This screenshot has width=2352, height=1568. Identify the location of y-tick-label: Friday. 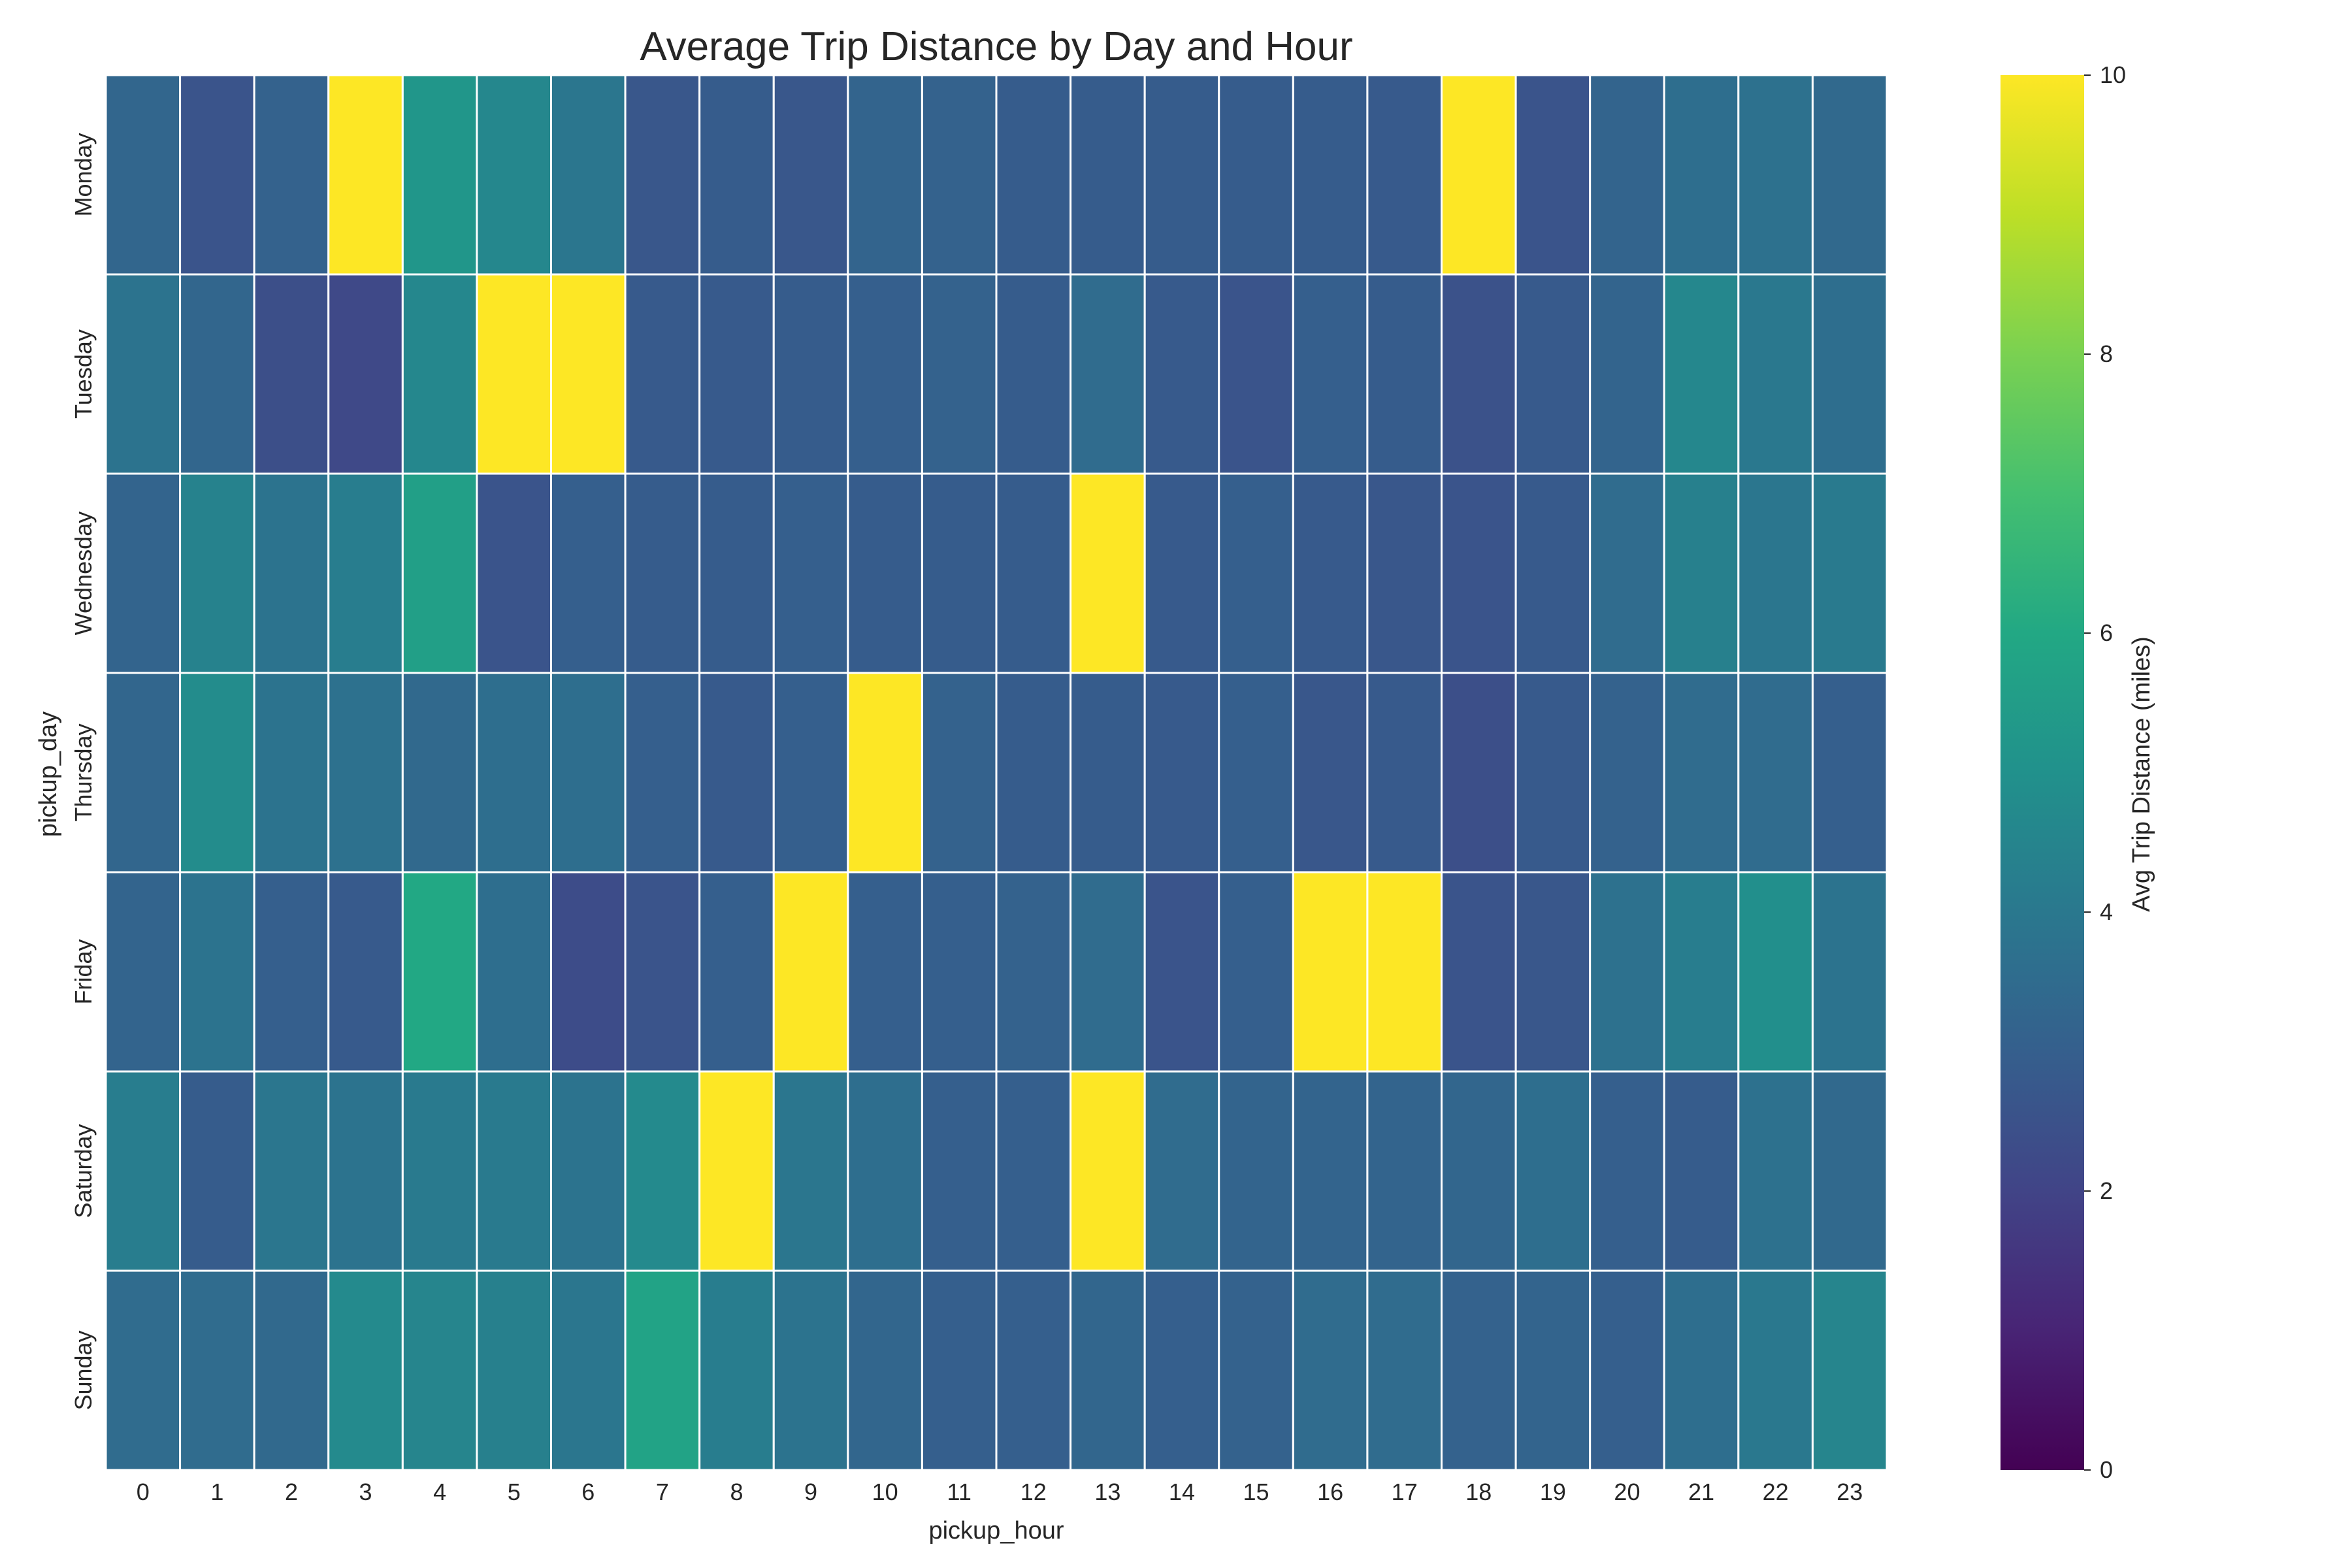
(83, 971).